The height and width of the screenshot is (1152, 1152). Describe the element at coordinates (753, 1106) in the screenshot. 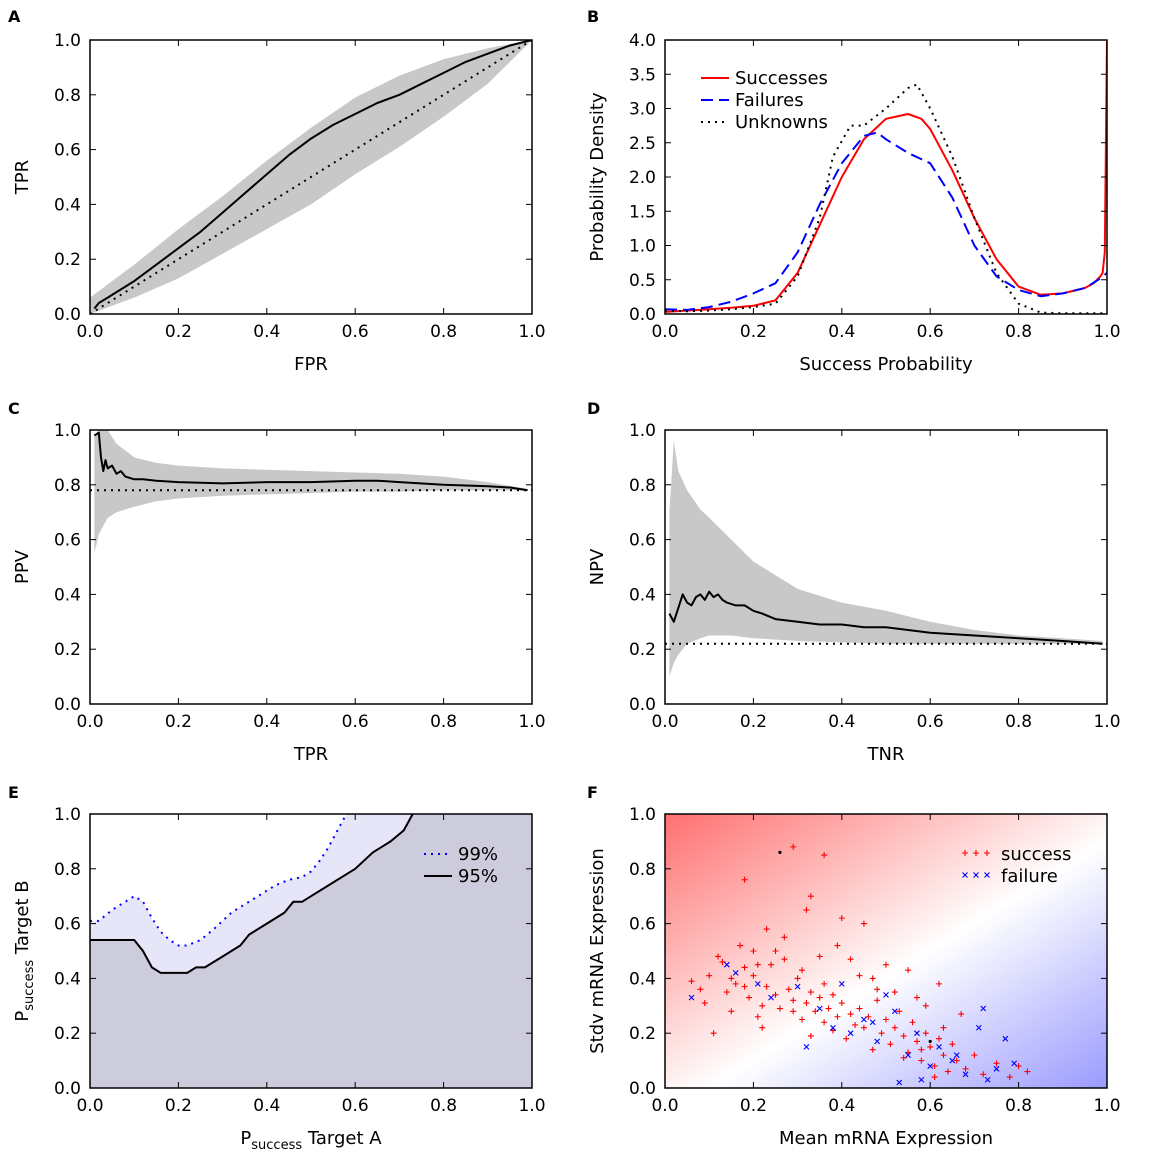

I see `x-tick-label: 0.2` at that location.